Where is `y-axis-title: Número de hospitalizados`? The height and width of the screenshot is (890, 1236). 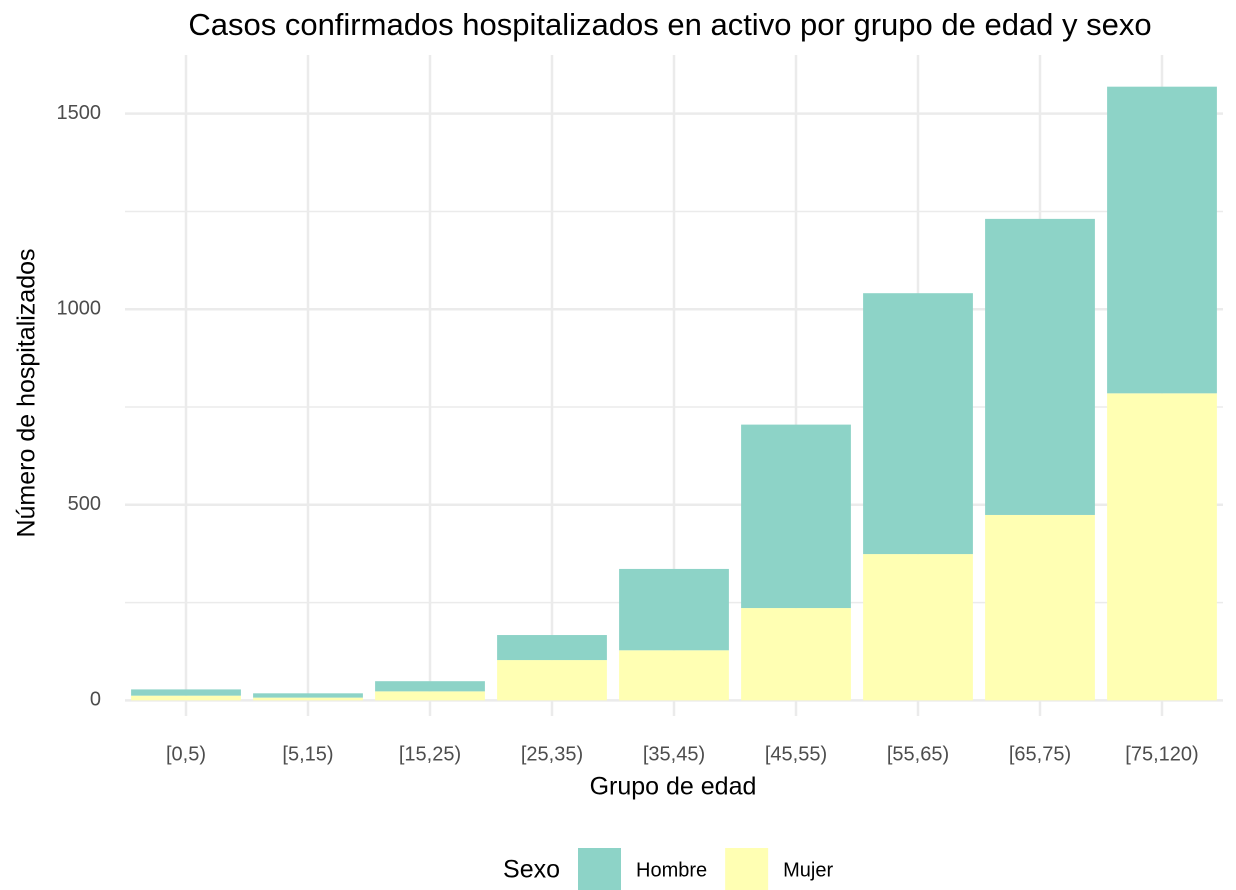
y-axis-title: Número de hospitalizados is located at coordinates (27, 392).